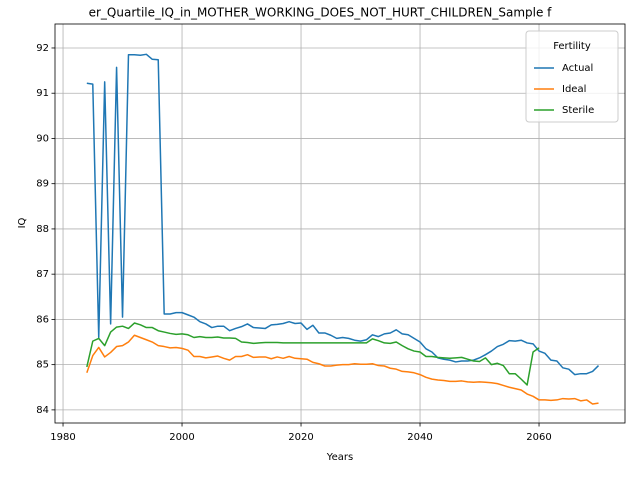  What do you see at coordinates (578, 110) in the screenshot?
I see `legend-label: Sterile` at bounding box center [578, 110].